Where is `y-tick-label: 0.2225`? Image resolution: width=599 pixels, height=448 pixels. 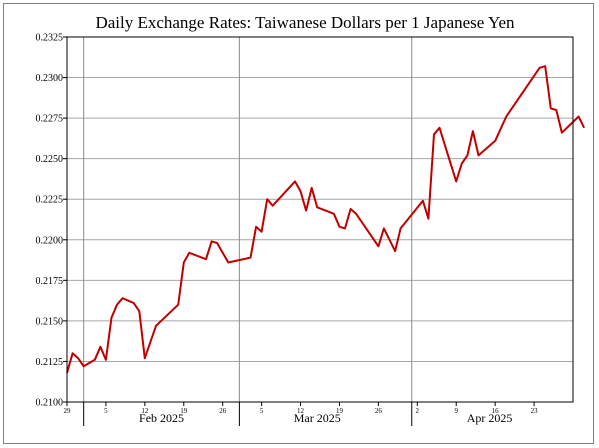
y-tick-label: 0.2225 is located at coordinates (50, 200).